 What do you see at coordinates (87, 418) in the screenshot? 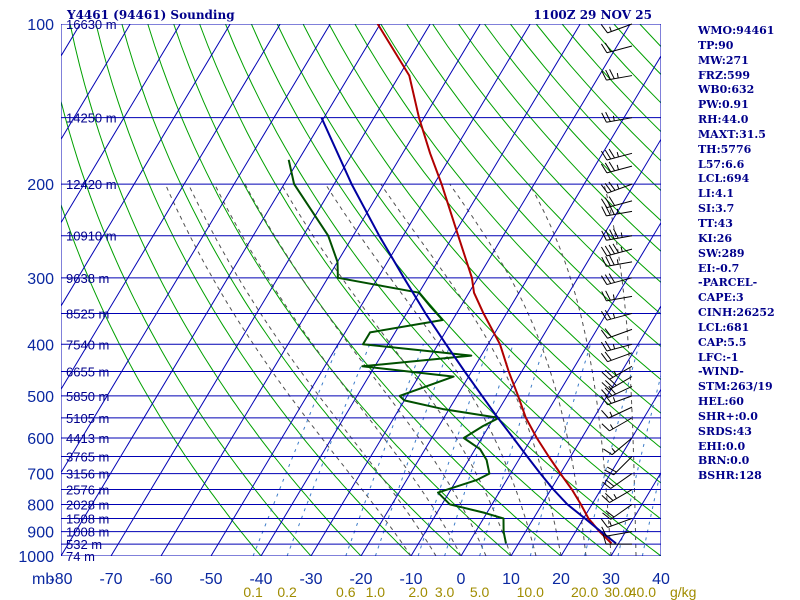
I see `height-label: 5105 m` at bounding box center [87, 418].